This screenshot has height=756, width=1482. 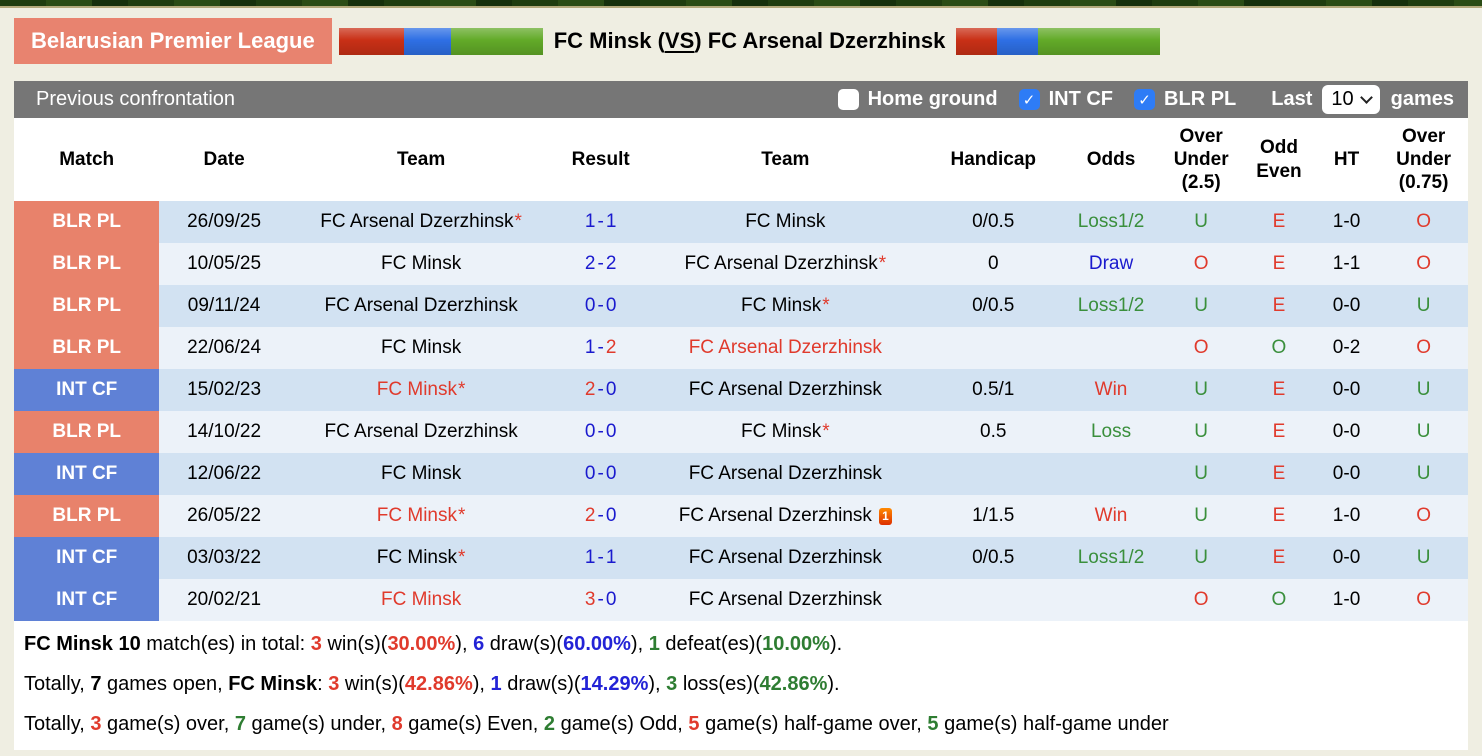 What do you see at coordinates (993, 222) in the screenshot?
I see `handicap-cell: 0/0.5` at bounding box center [993, 222].